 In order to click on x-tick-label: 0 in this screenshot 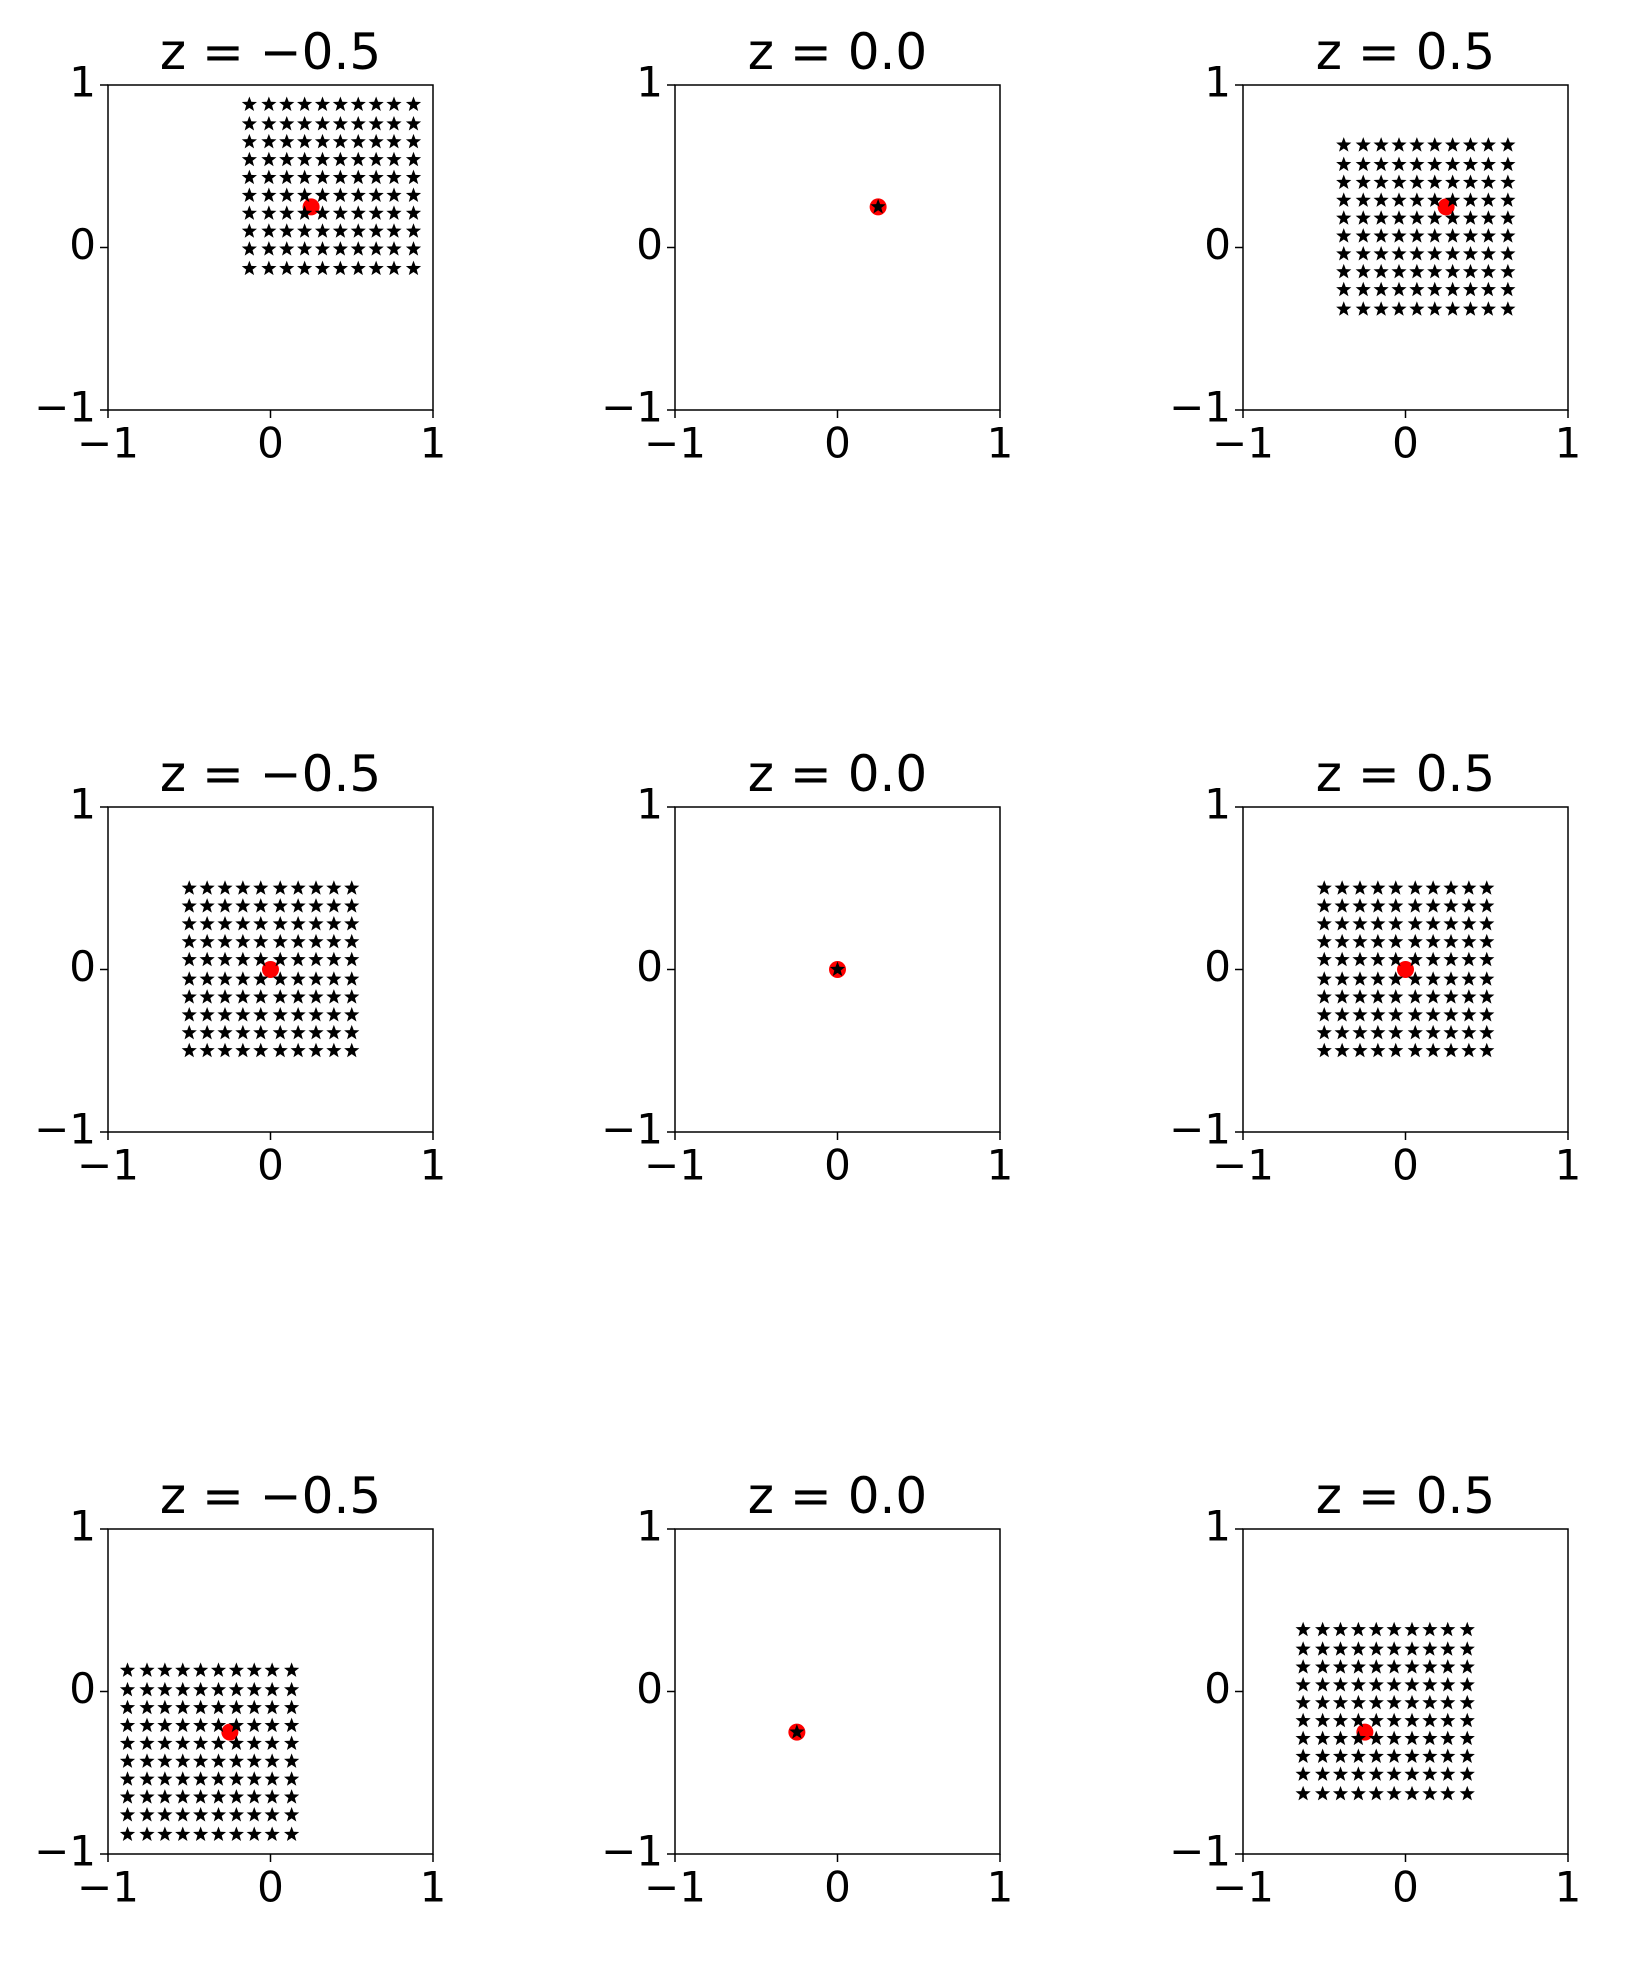, I will do `click(270, 1887)`.